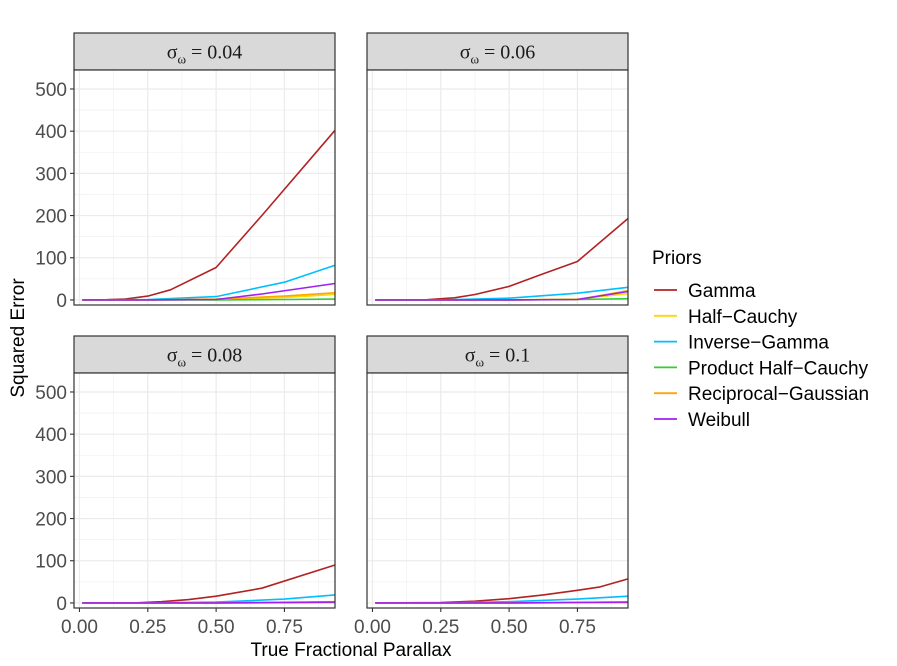 The image size is (897, 666). I want to click on legend-title: Priors, so click(677, 258).